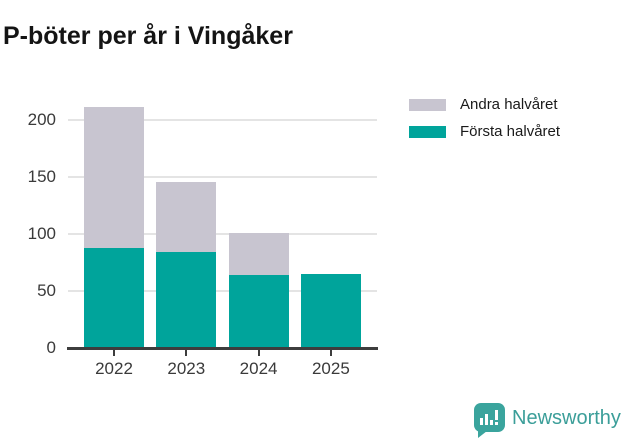  What do you see at coordinates (258, 368) in the screenshot?
I see `x-axis-tick-label: 2024` at bounding box center [258, 368].